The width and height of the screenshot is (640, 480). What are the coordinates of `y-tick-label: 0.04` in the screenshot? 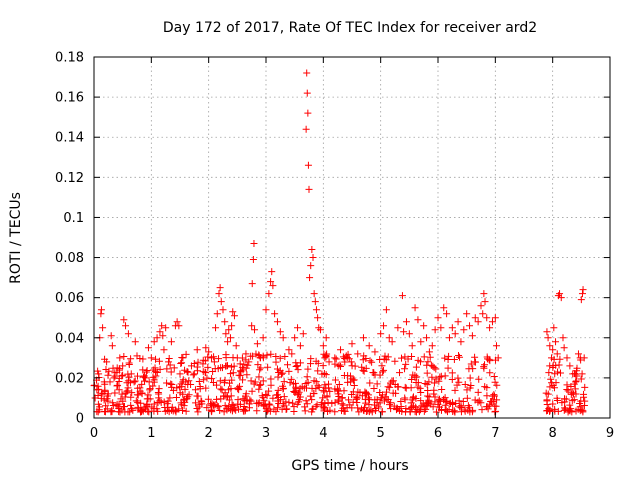 It's located at (69, 338).